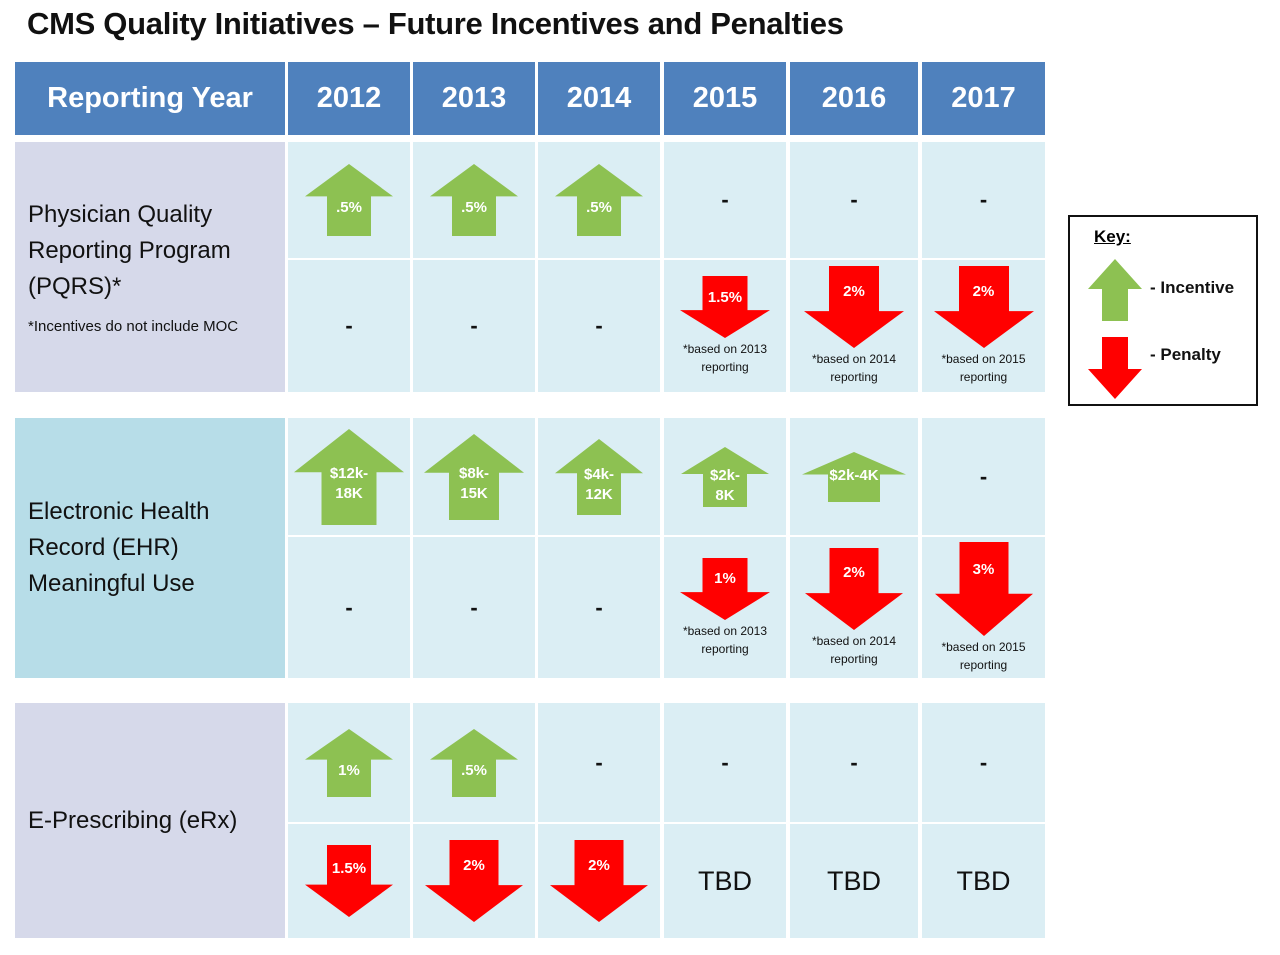  I want to click on key-legend: Key: - Incentive - Penalty, so click(1163, 310).